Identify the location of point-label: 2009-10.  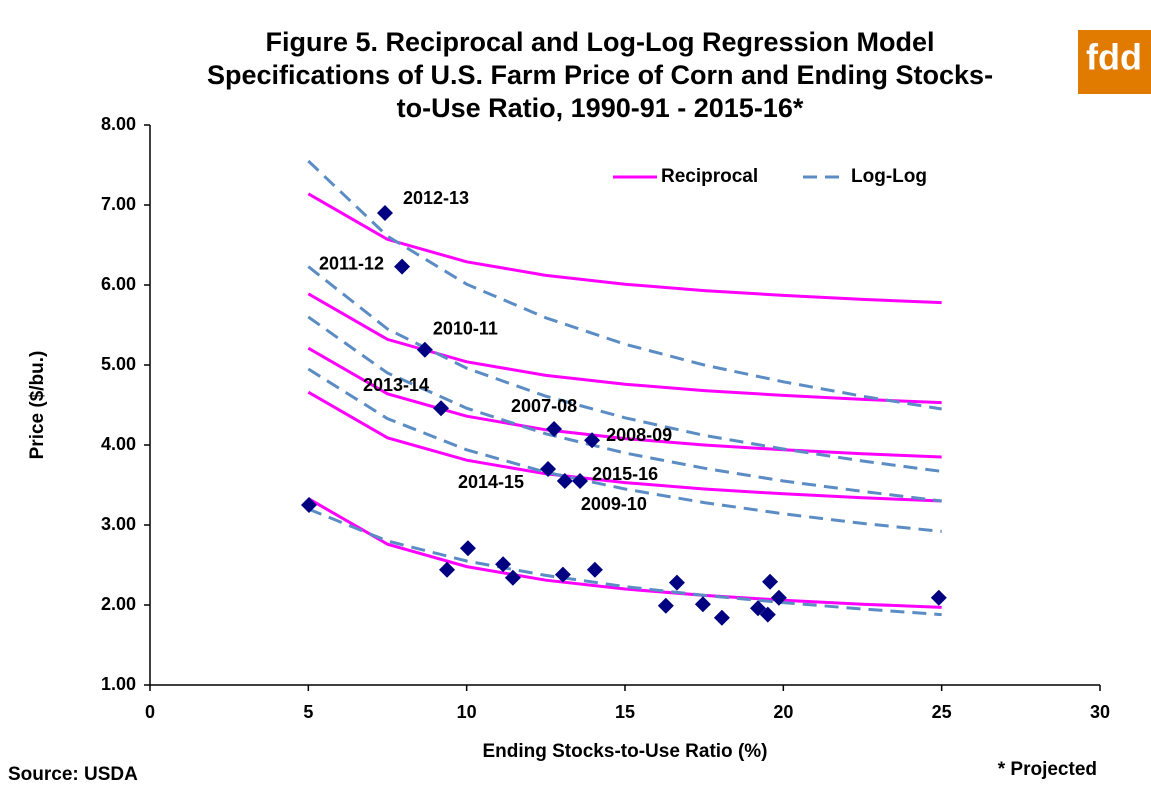
(614, 504).